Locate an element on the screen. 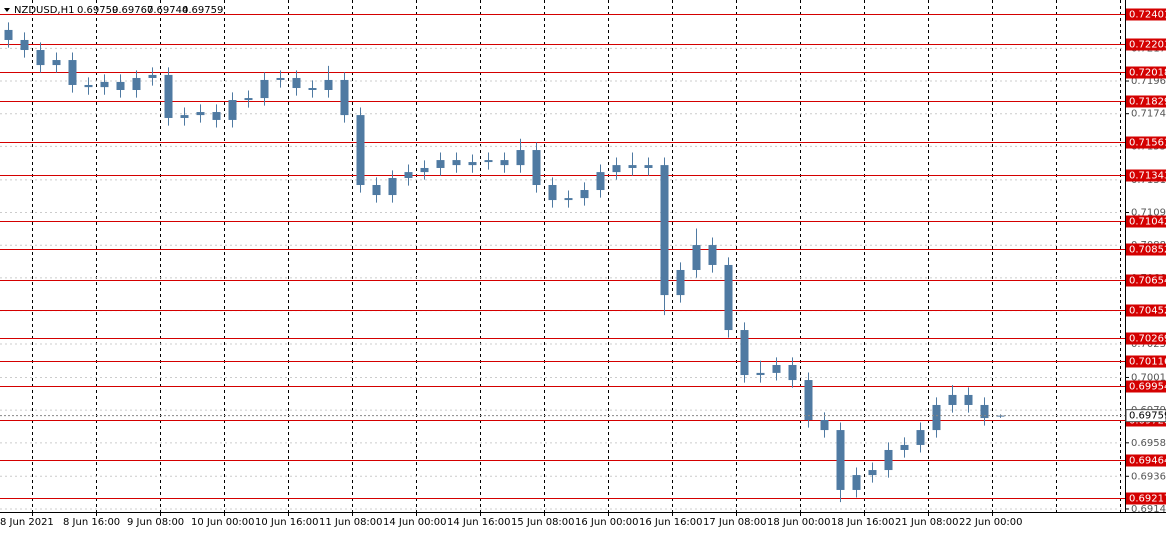 Image resolution: width=1166 pixels, height=536 pixels. bar-close: 0.69759 is located at coordinates (202, 10).